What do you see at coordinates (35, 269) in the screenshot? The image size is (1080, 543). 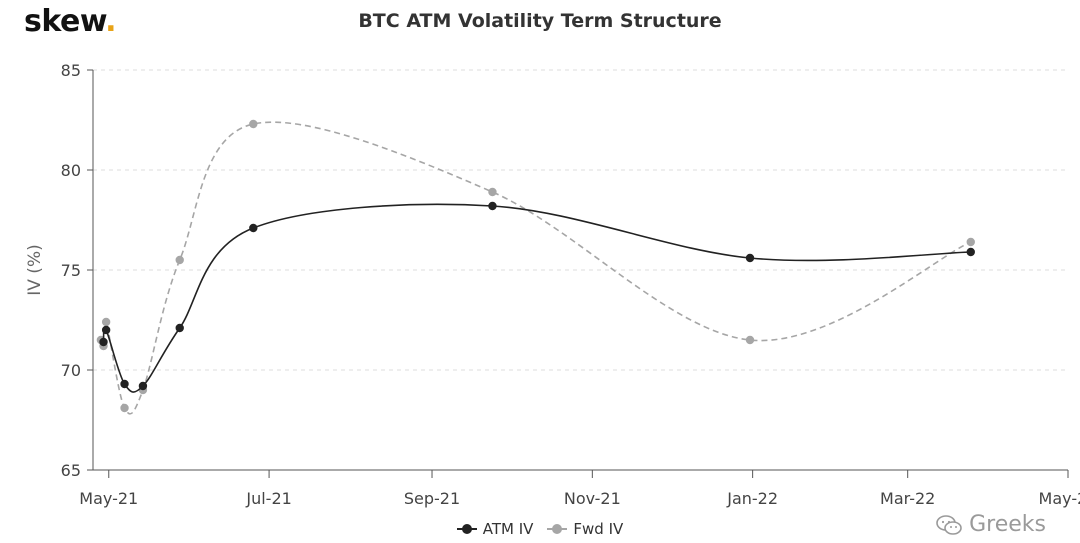 I see `y-axis-label: IV (%)` at bounding box center [35, 269].